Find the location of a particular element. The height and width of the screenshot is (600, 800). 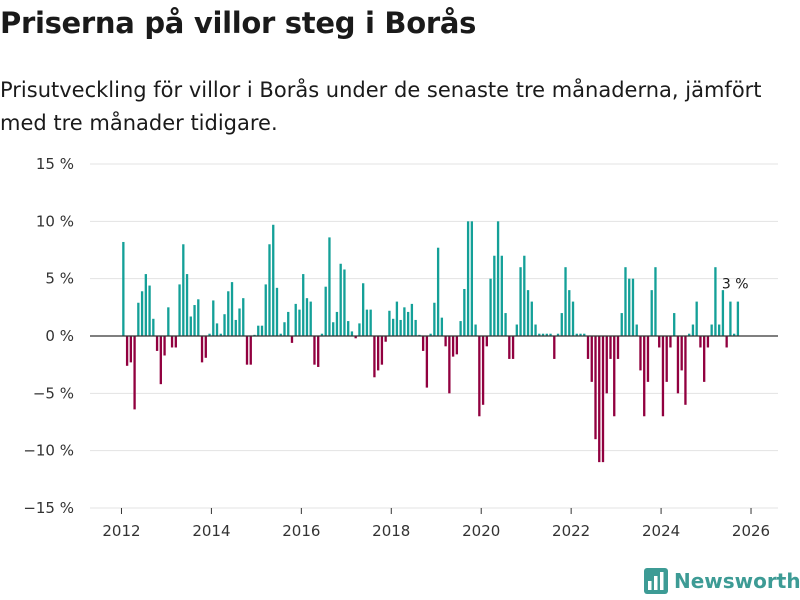

x-tick-label: 2024 is located at coordinates (661, 531).